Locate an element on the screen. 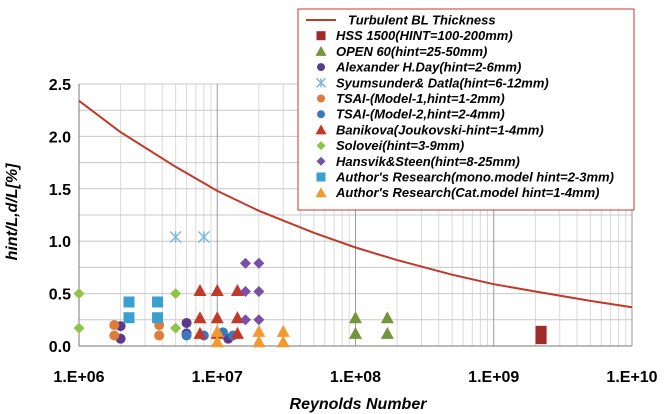 This screenshot has height=414, width=667. x-axis-title: Reynolds Number is located at coordinates (359, 404).